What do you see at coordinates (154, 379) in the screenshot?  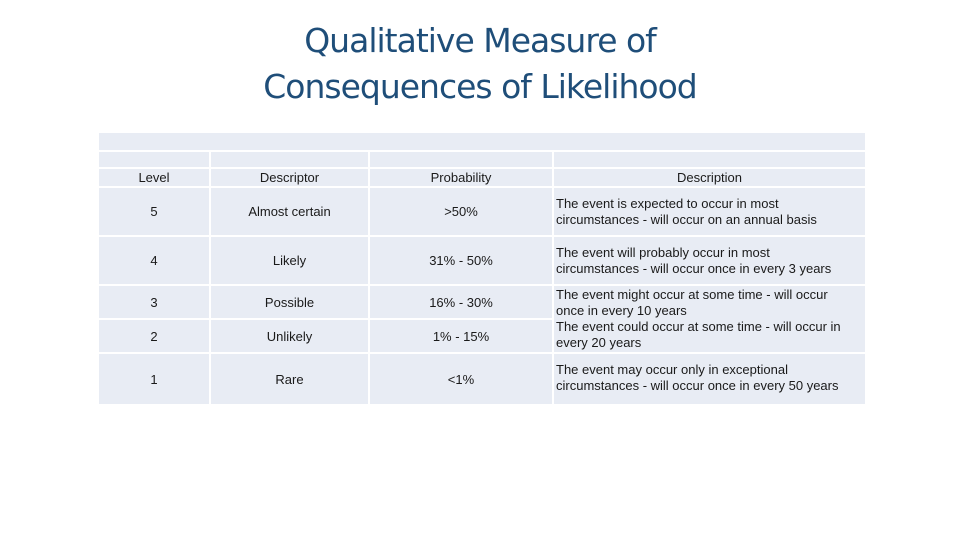 I see `table-cell-level: 1` at bounding box center [154, 379].